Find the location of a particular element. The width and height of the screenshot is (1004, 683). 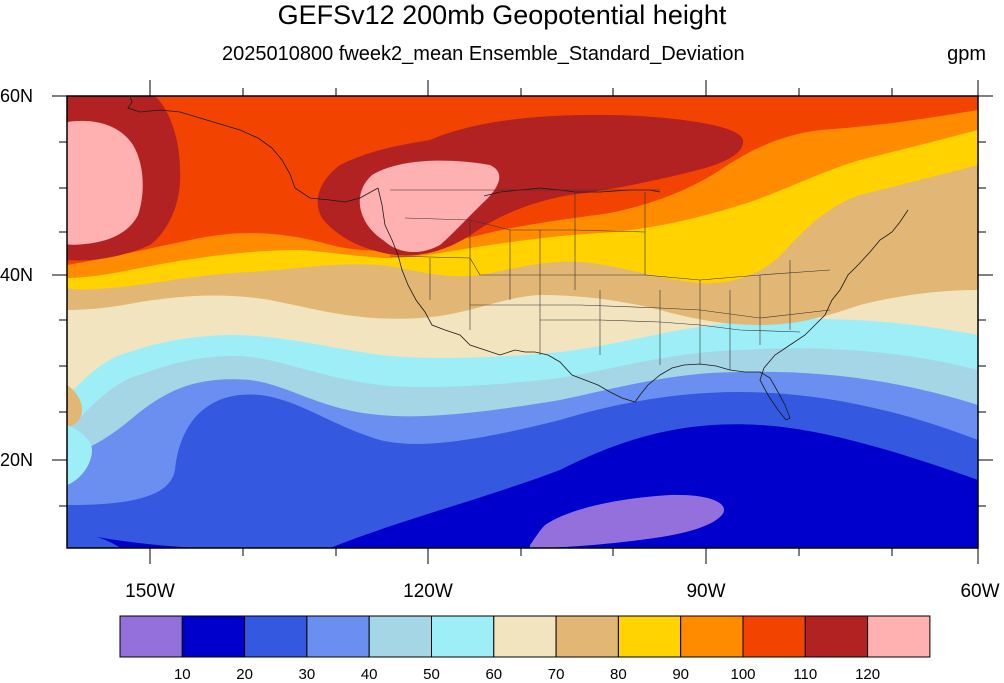

lon-label-60w: 60W is located at coordinates (979, 591).